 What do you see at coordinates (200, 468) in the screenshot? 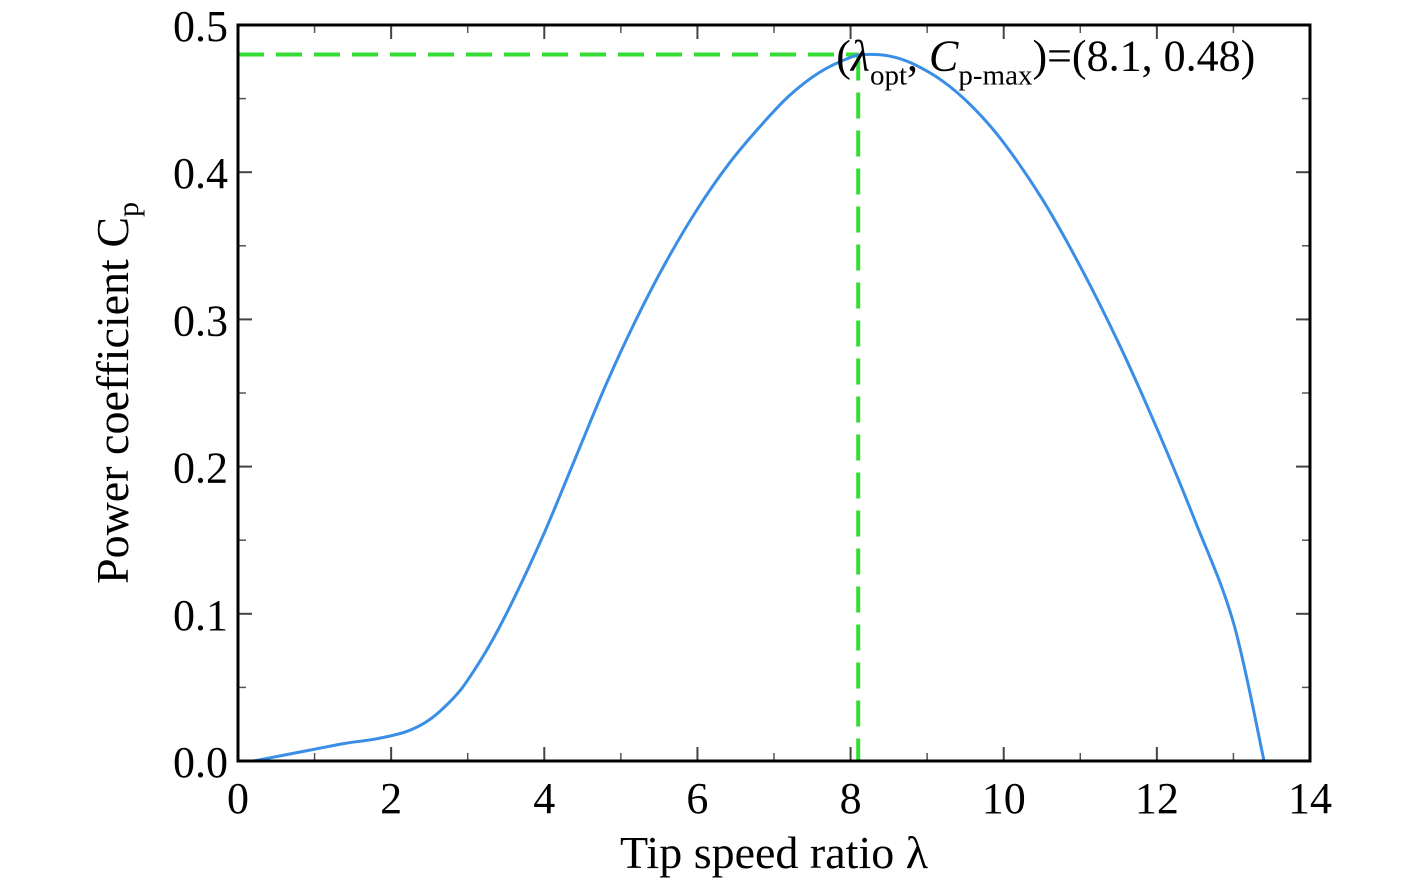
I see `y-tick-label: 0.2` at bounding box center [200, 468].